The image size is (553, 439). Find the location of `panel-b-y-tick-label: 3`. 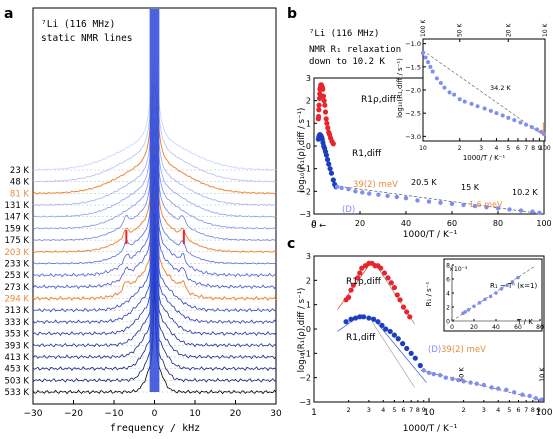

panel-b-y-tick-label: 3 is located at coordinates (308, 78).